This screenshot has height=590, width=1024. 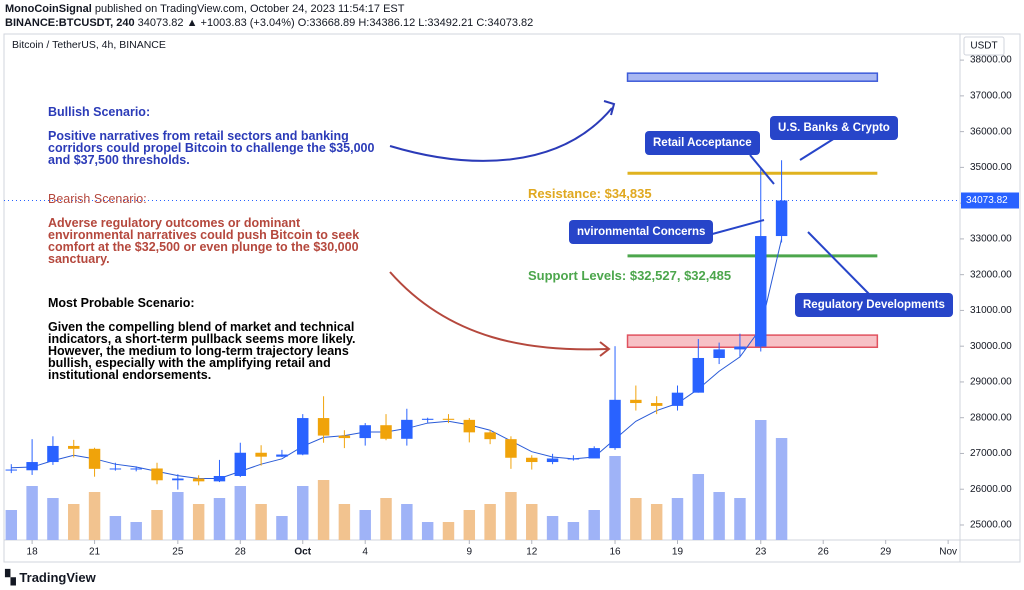 What do you see at coordinates (991, 346) in the screenshot?
I see `y-tick-label: 30000.00` at bounding box center [991, 346].